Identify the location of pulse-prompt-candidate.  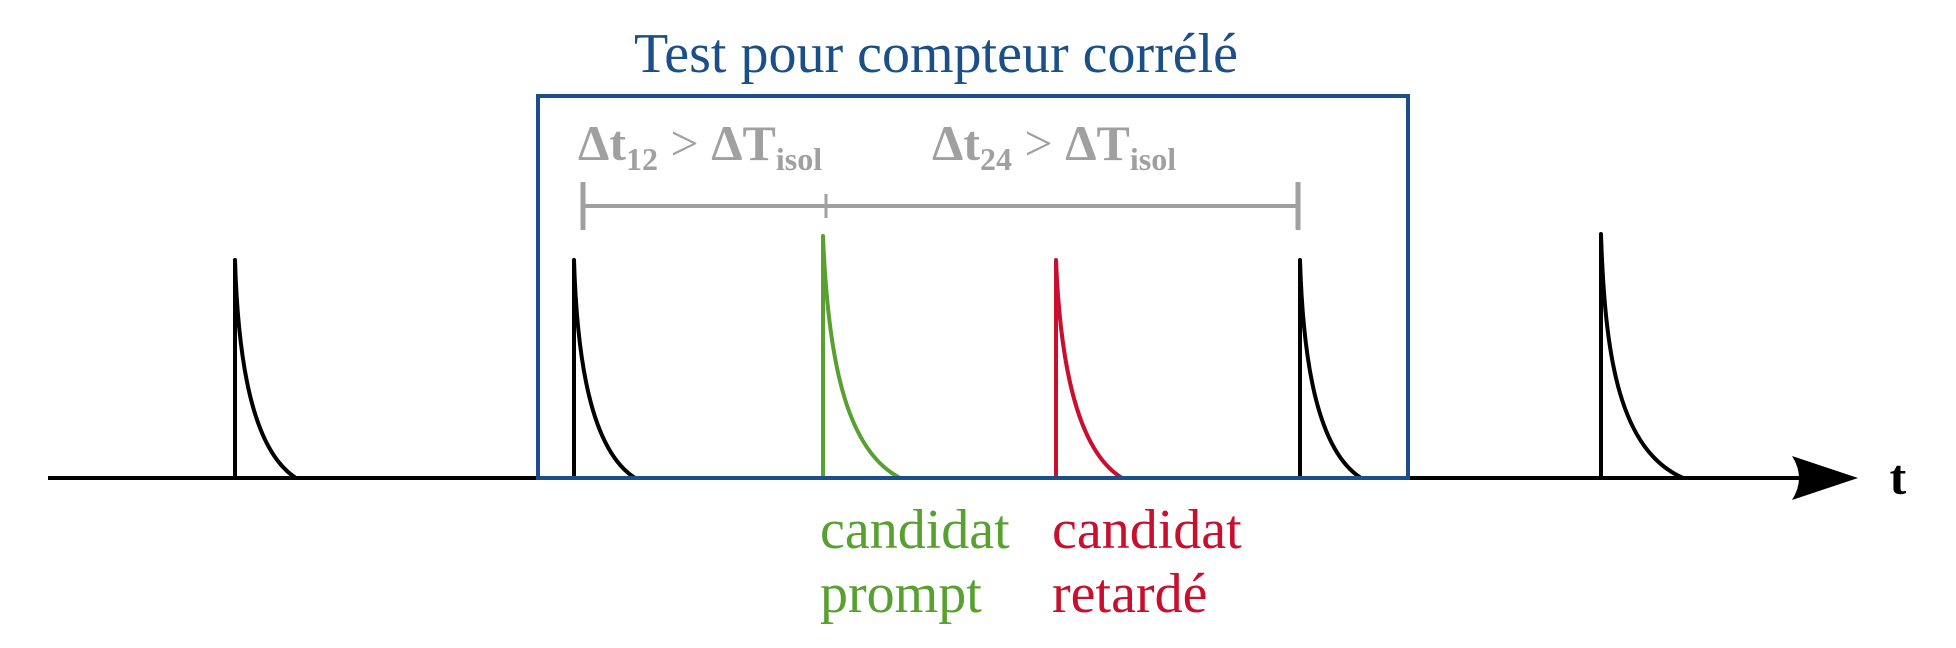
(861, 357).